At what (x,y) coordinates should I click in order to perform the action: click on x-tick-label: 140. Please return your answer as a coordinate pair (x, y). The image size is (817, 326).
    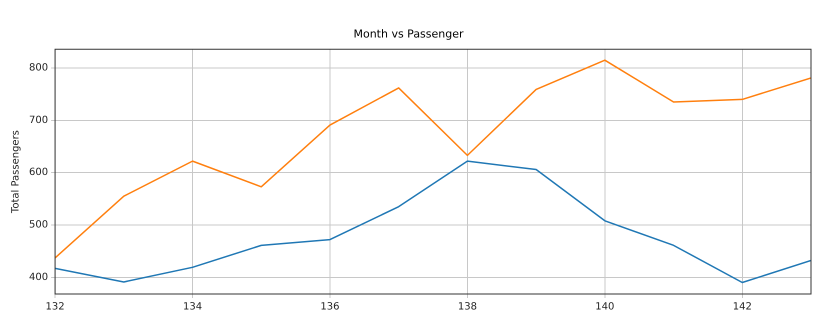
    Looking at the image, I should click on (604, 307).